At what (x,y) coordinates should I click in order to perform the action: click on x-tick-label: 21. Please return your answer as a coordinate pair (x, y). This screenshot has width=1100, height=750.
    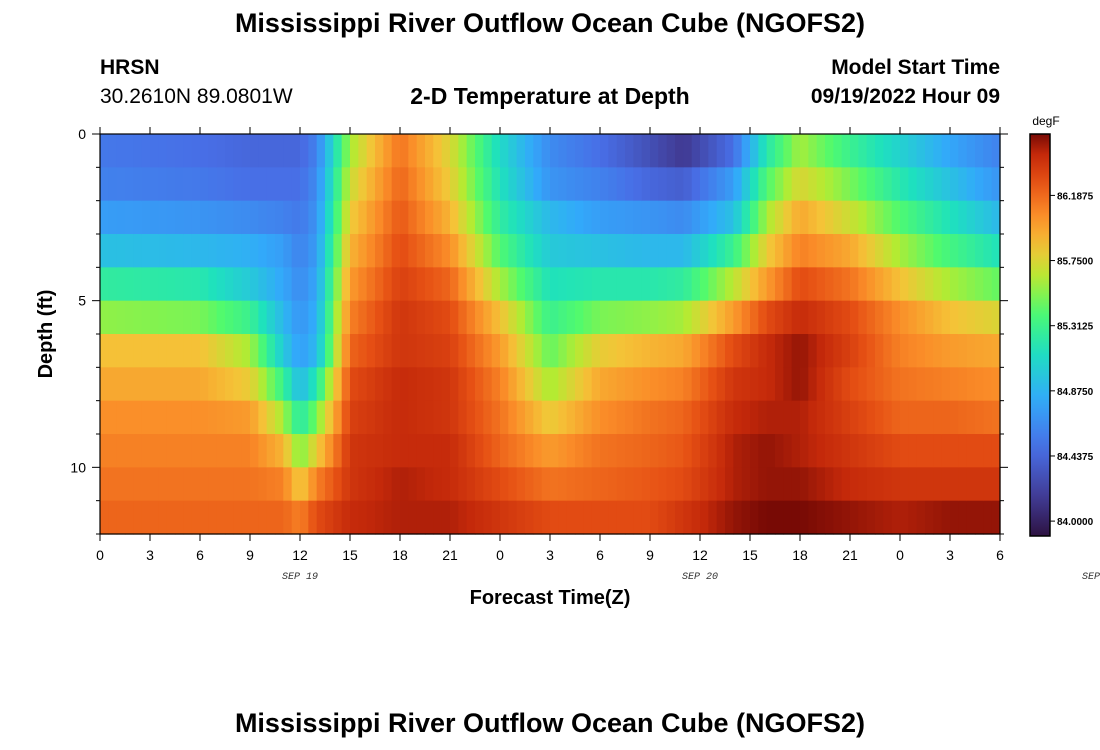
    Looking at the image, I should click on (450, 555).